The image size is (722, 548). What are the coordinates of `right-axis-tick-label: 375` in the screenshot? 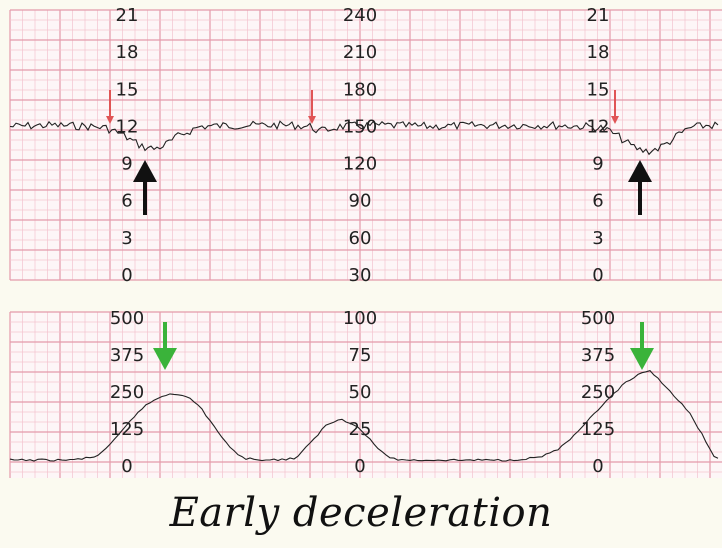 It's located at (598, 355).